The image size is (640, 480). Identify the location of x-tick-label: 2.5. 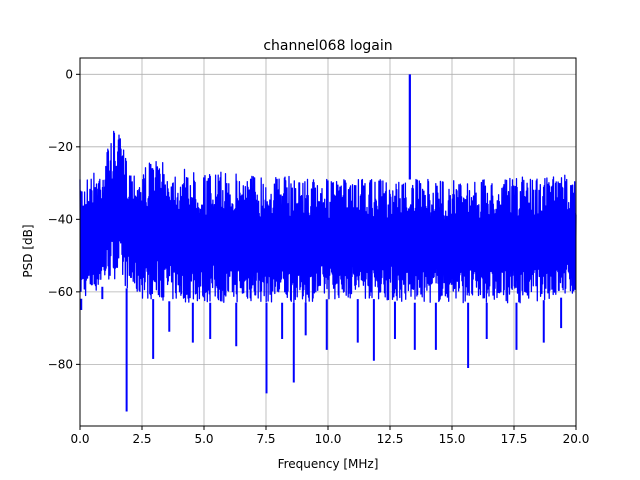
(141, 439).